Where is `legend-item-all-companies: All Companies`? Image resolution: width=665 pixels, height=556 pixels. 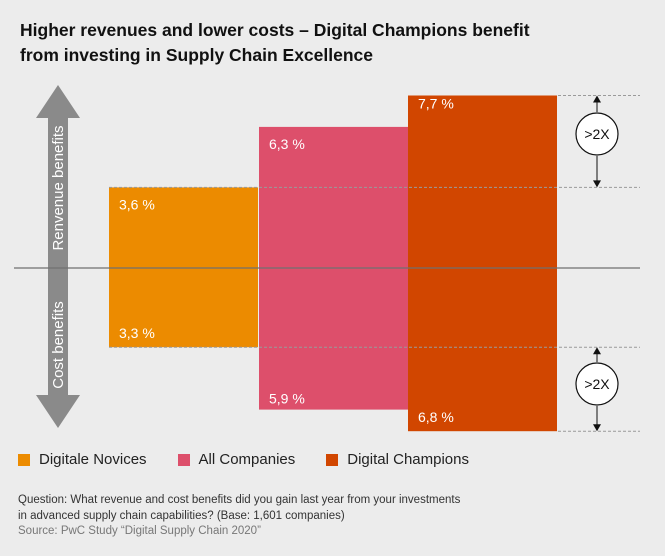
legend-item-all-companies: All Companies is located at coordinates (236, 459).